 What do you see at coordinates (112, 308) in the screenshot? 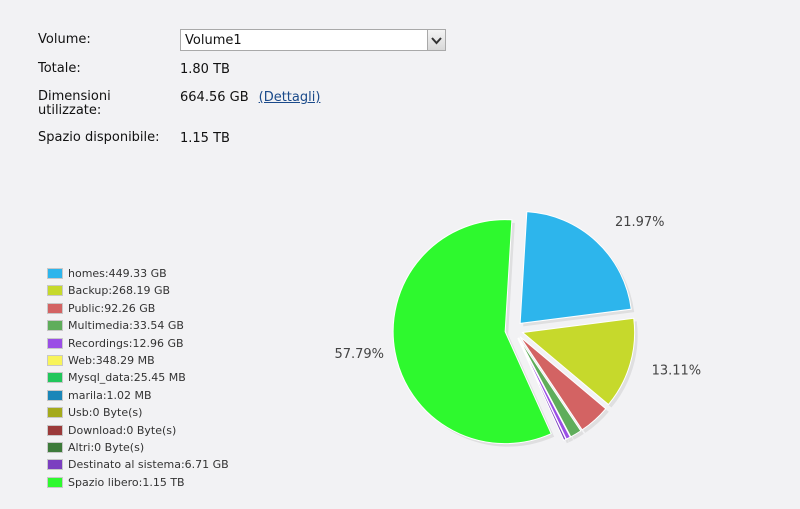
I see `legend-label: Public:92.26 GB` at bounding box center [112, 308].